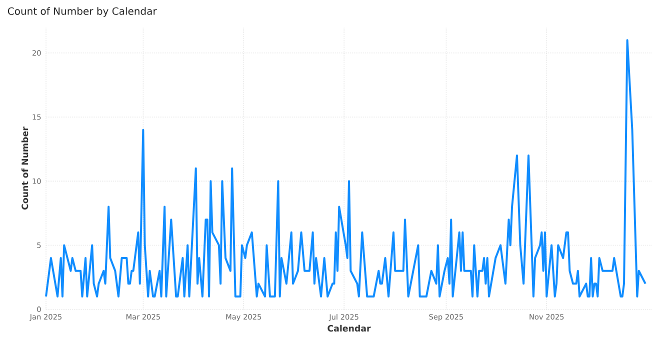 The width and height of the screenshot is (667, 348). What do you see at coordinates (24, 168) in the screenshot?
I see `y-axis-title: Count of Number` at bounding box center [24, 168].